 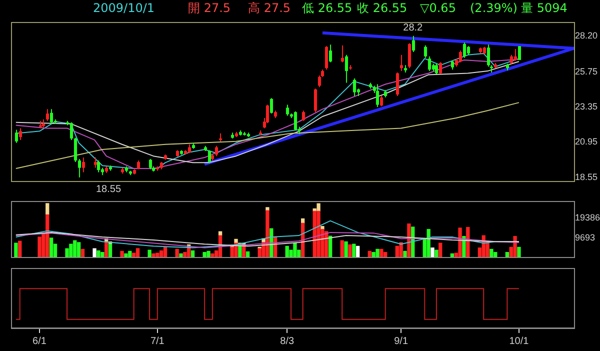 What do you see at coordinates (494, 8) in the screenshot?
I see `text: (2.39%)` at bounding box center [494, 8].